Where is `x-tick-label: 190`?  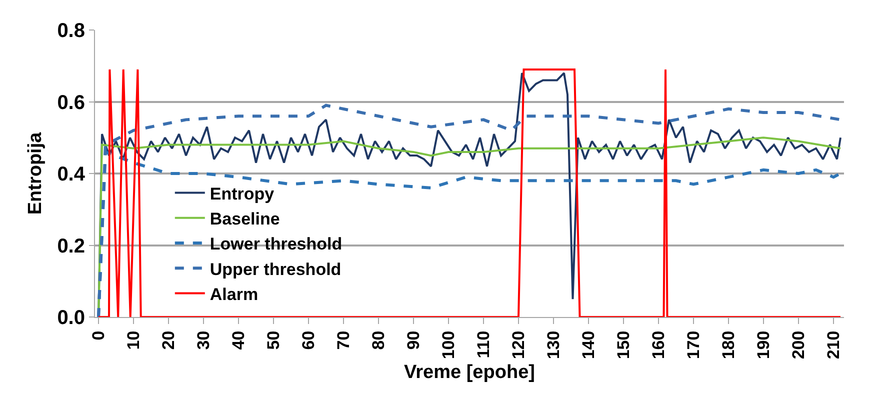 x-tick-label: 190 is located at coordinates (764, 345).